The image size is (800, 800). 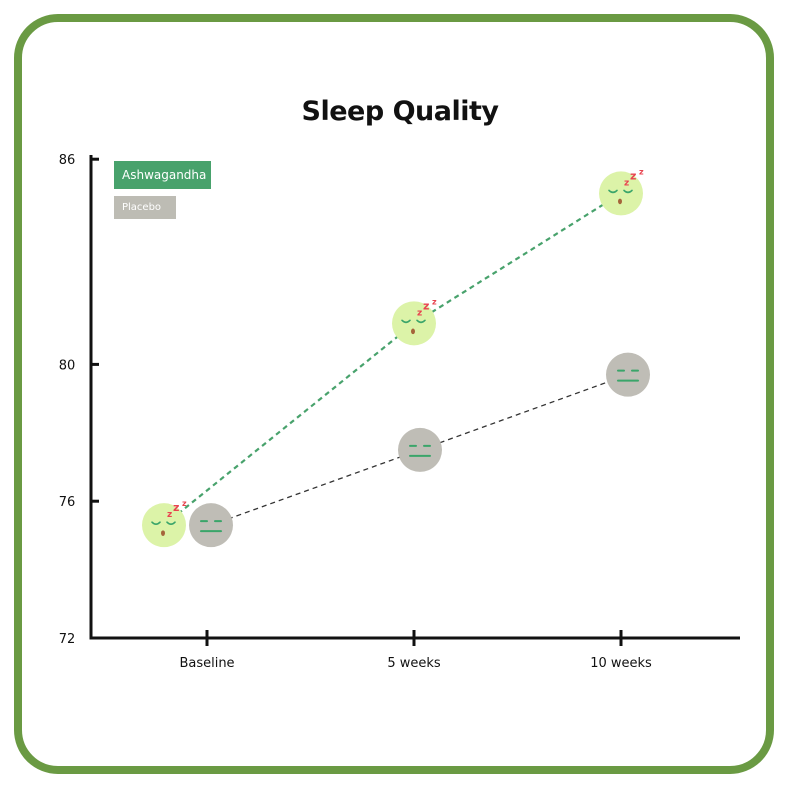 I want to click on legend-item-ashwagandha: Ashwagandha, so click(x=162, y=175).